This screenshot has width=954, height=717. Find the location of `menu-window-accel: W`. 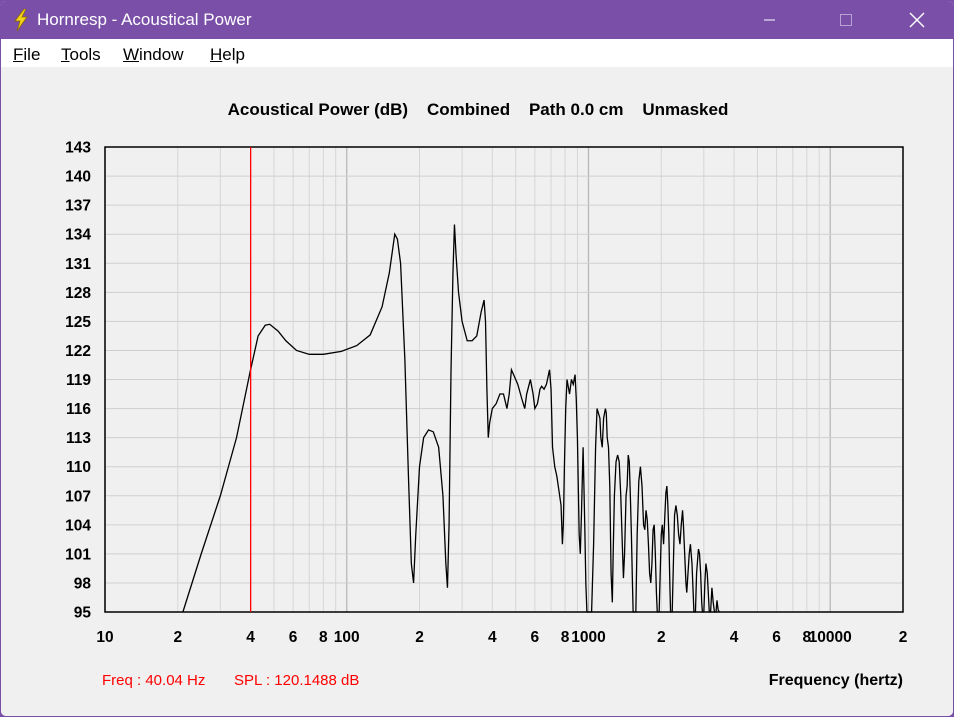

menu-window-accel: W is located at coordinates (131, 54).